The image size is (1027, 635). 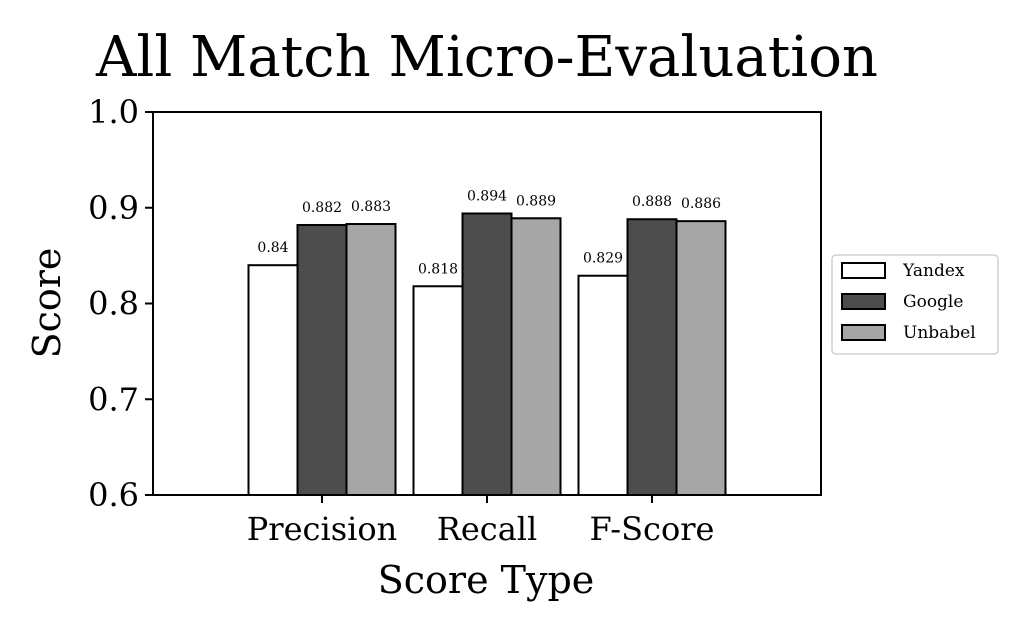 I want to click on y-tick-label: 0.9, so click(x=113, y=208).